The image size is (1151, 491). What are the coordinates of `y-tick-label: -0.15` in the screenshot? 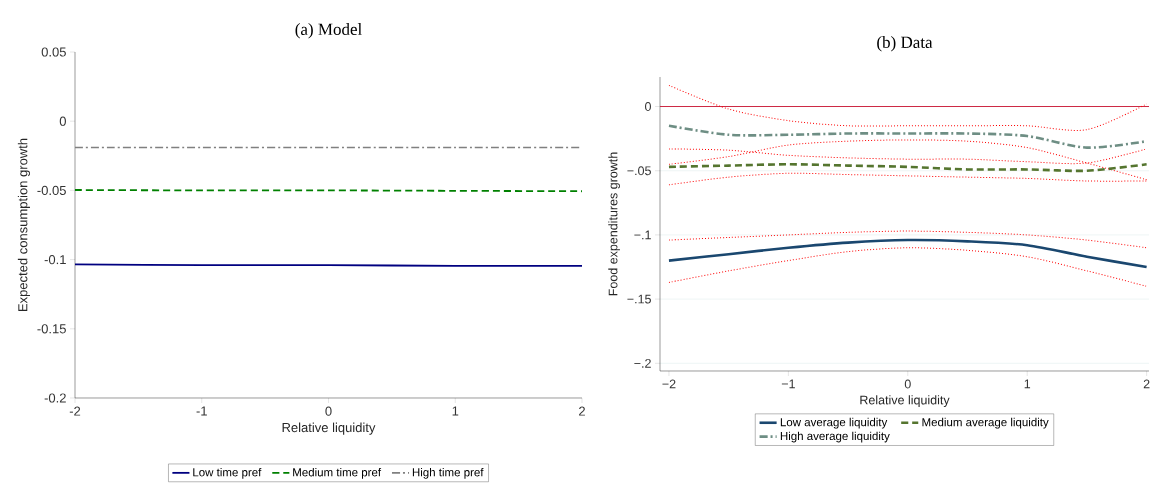 It's located at (51, 329).